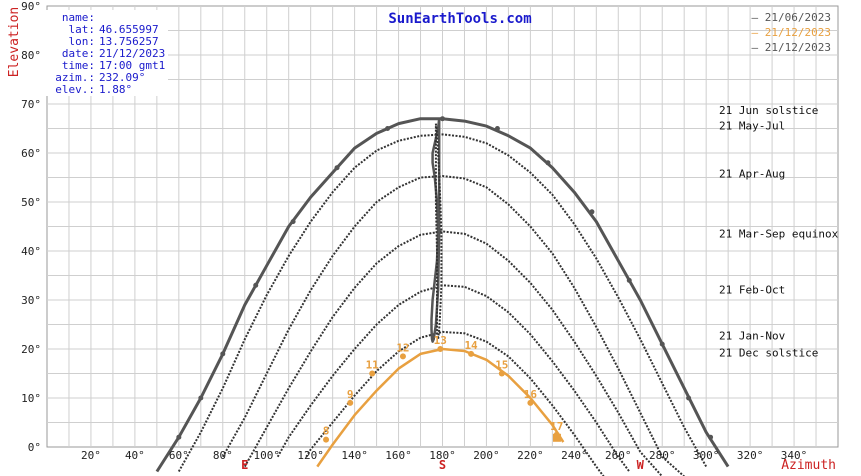  I want to click on hour-label: 11, so click(373, 365).